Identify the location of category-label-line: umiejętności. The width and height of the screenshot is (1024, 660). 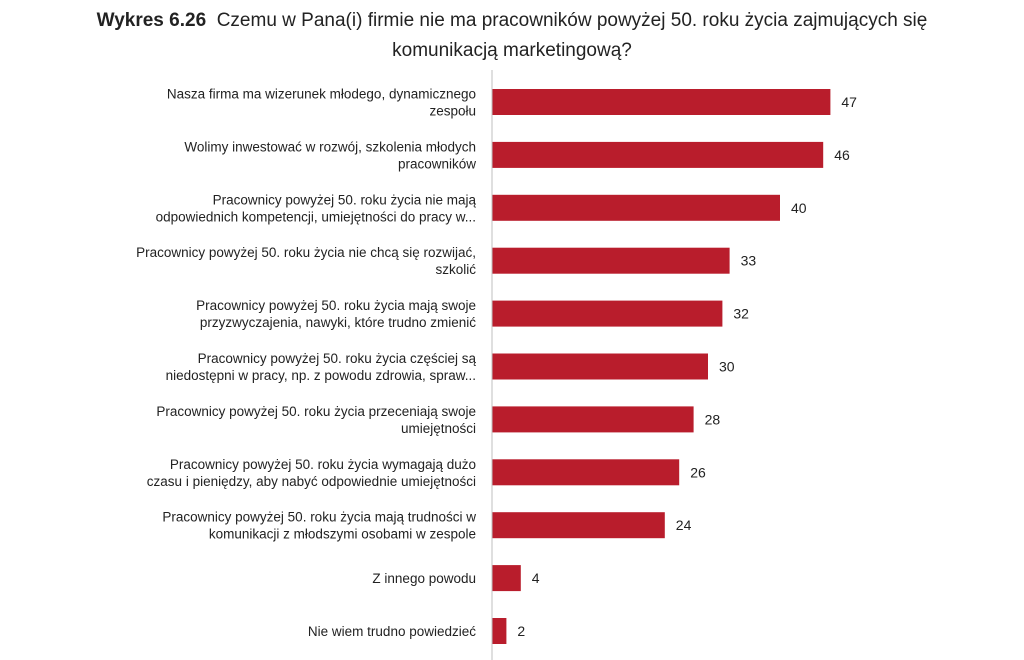
(438, 428).